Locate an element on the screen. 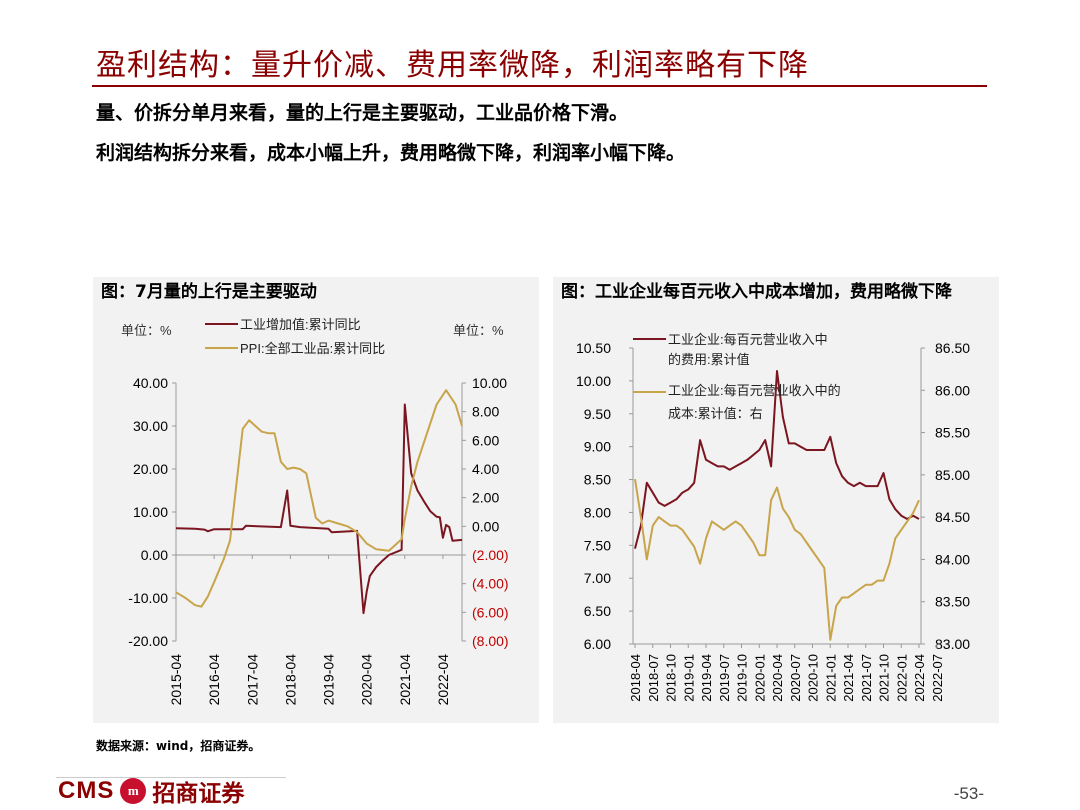 The height and width of the screenshot is (810, 1080). y2-tick-label: 86.00 is located at coordinates (952, 390).